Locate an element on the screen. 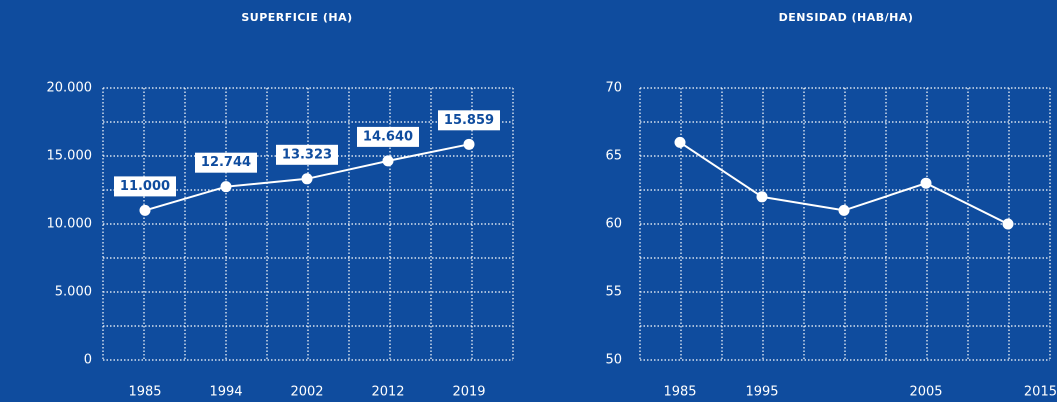 The image size is (1057, 402). y-tick-label: 20.000 is located at coordinates (70, 88).